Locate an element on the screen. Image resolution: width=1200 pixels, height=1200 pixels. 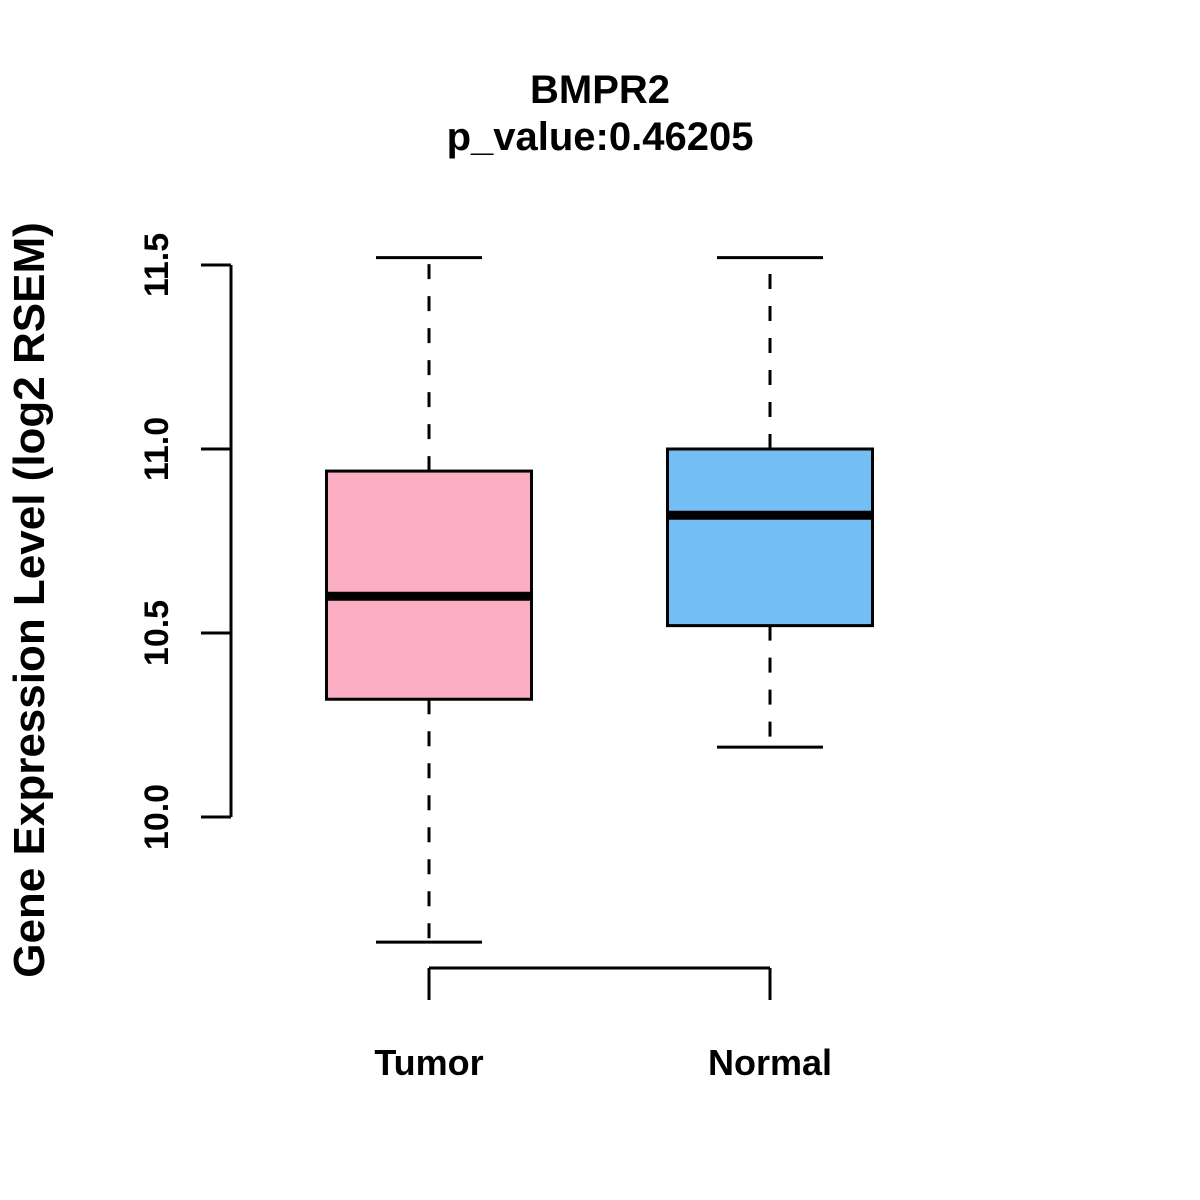
box-group-normal is located at coordinates (770, 502).